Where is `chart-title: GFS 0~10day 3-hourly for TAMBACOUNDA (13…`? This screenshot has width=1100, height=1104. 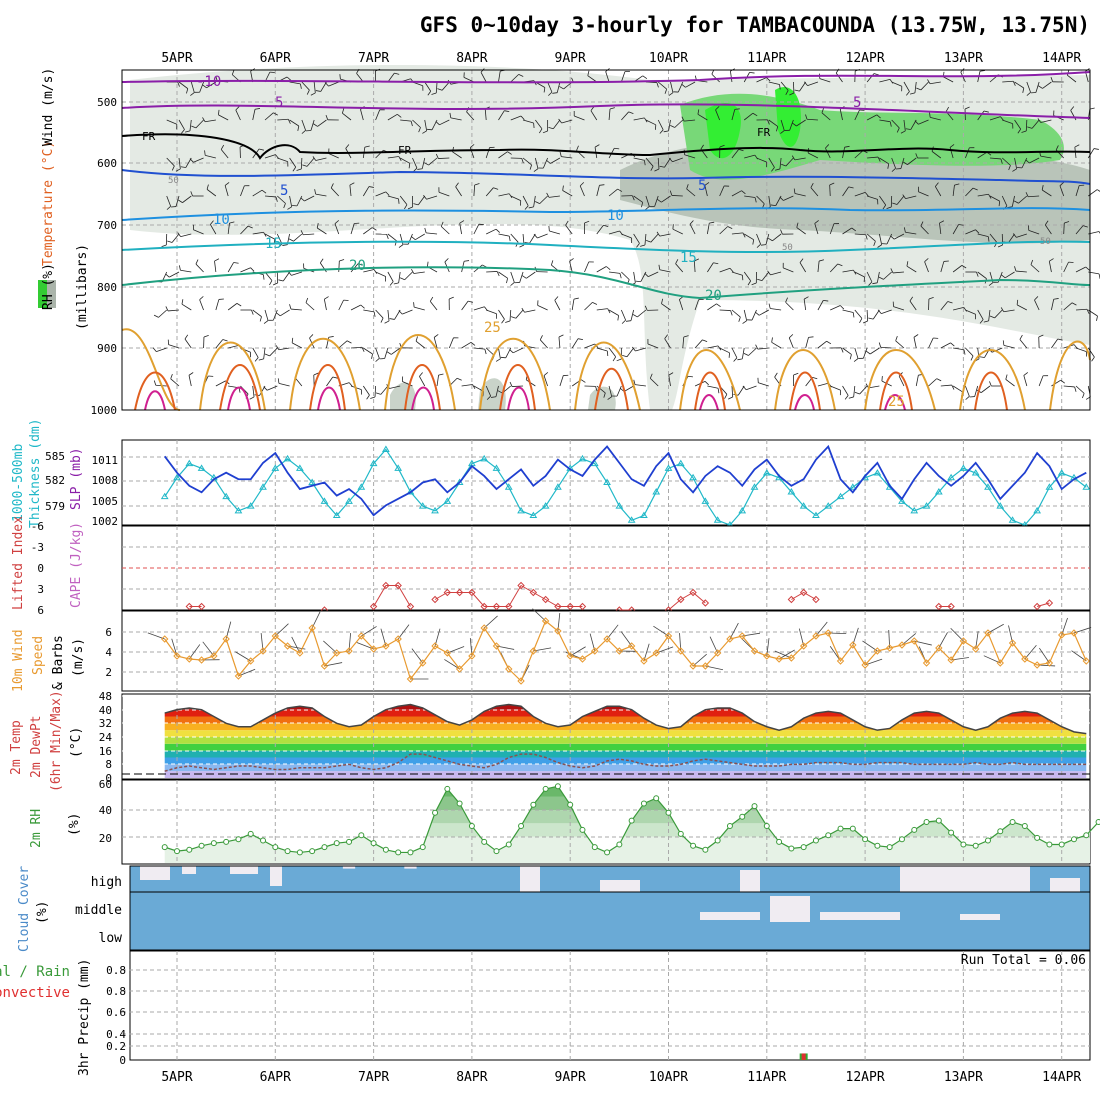 chart-title: GFS 0~10day 3-hourly for TAMBACOUNDA (13… is located at coordinates (755, 25).